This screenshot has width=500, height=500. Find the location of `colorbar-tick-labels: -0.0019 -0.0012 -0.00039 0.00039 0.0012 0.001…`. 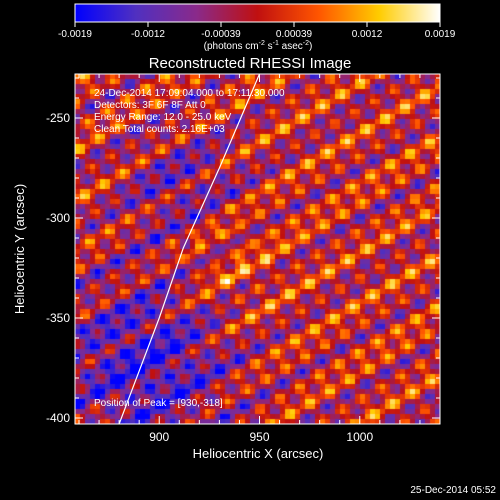

colorbar-tick-labels: -0.0019 -0.0012 -0.00039 0.00039 0.0012 0.001… is located at coordinates (257, 34).